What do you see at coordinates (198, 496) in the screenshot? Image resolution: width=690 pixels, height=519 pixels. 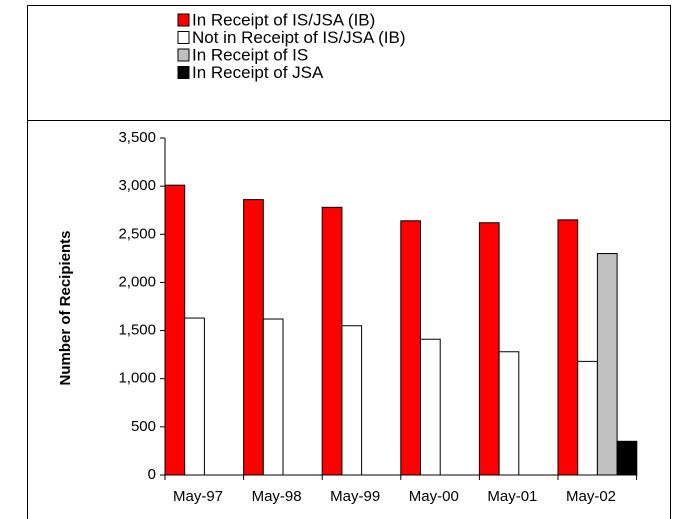 I see `x-tick-label: May-97` at bounding box center [198, 496].